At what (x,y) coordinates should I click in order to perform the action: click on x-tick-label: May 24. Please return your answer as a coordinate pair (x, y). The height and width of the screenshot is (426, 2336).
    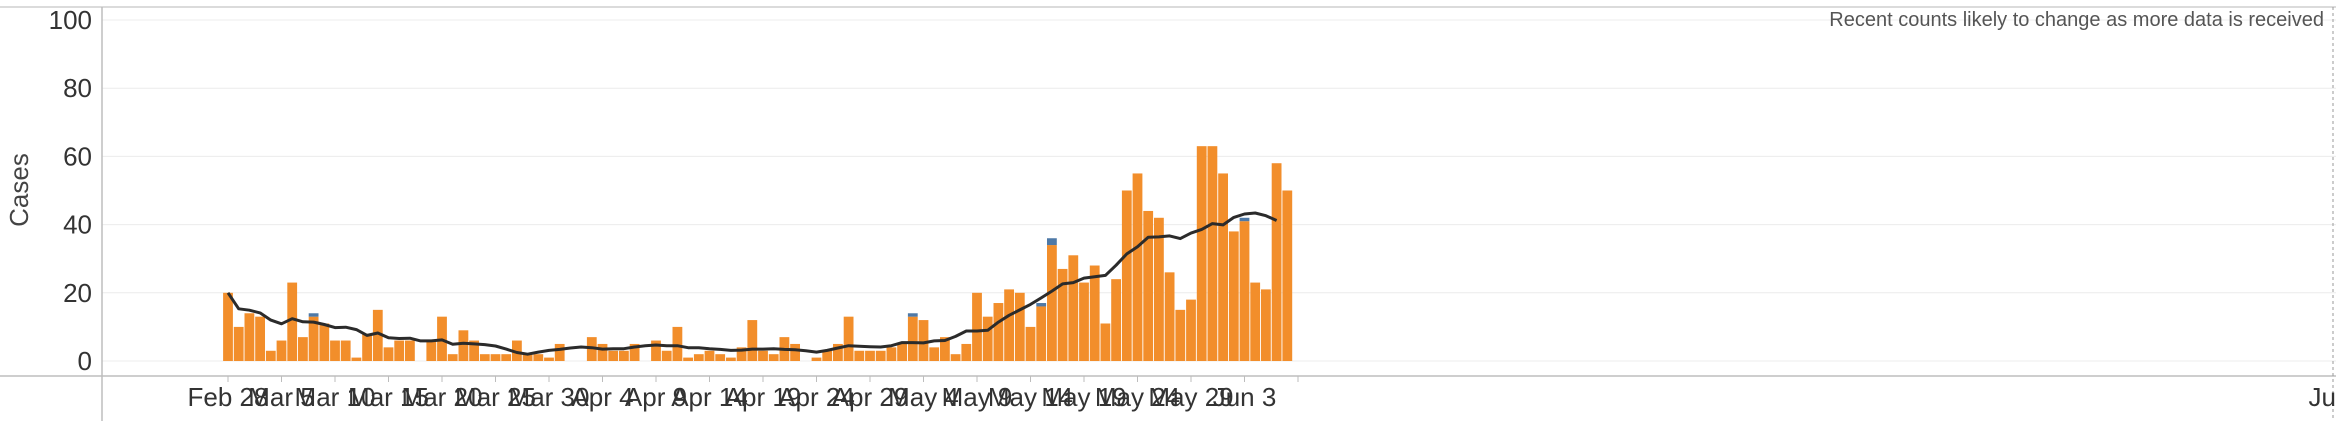
    Looking at the image, I should click on (1137, 397).